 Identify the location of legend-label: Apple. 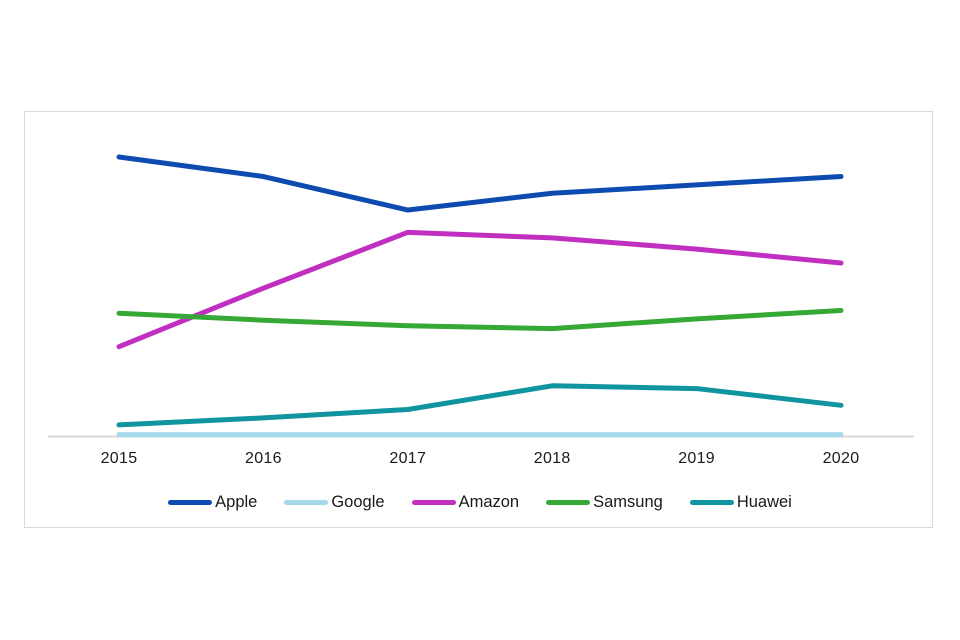
(236, 502).